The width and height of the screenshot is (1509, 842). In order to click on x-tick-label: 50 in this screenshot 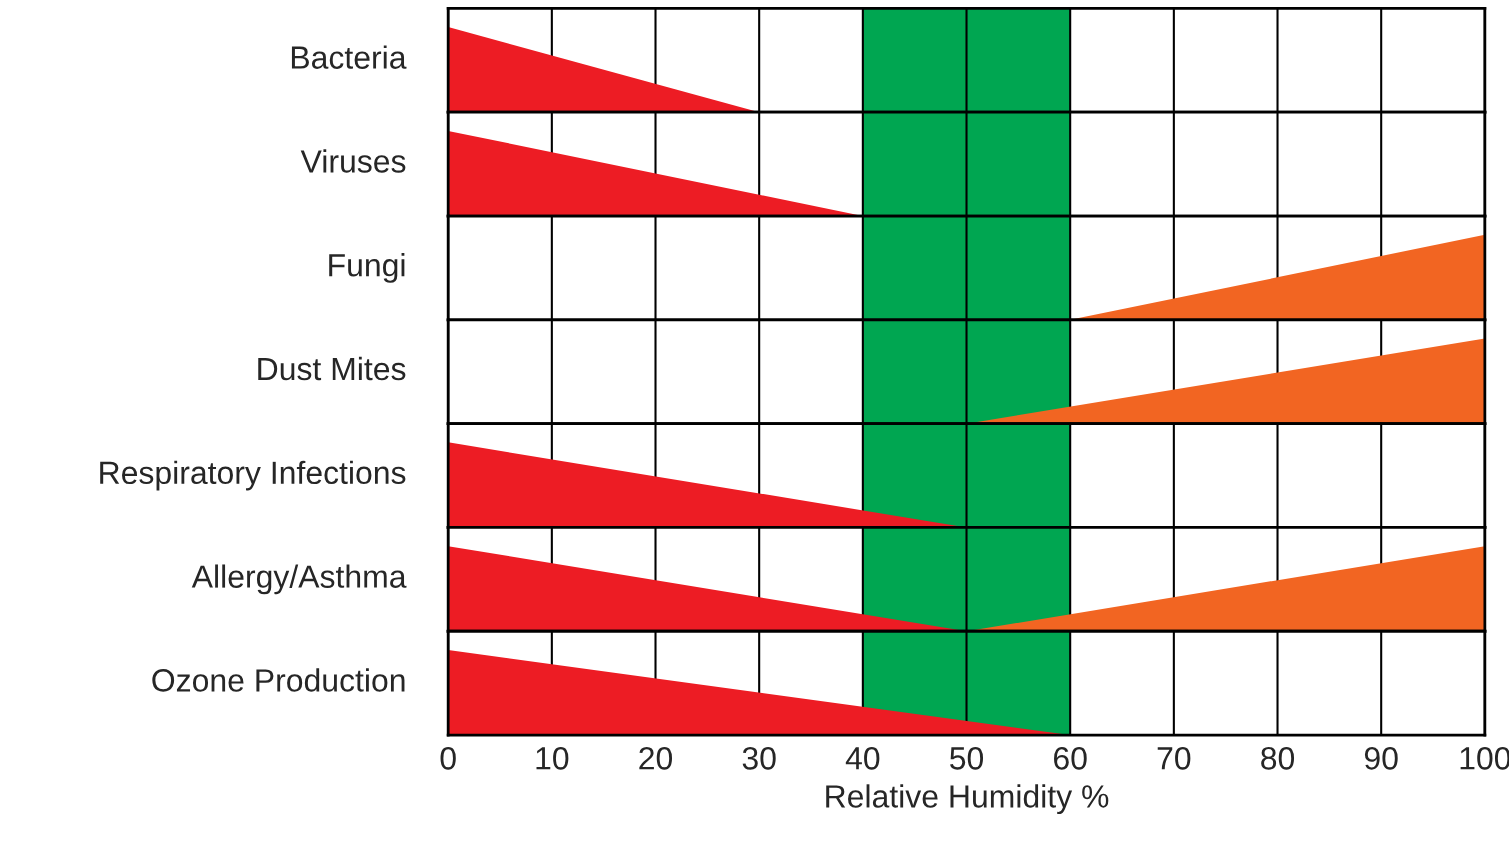, I will do `click(967, 758)`.